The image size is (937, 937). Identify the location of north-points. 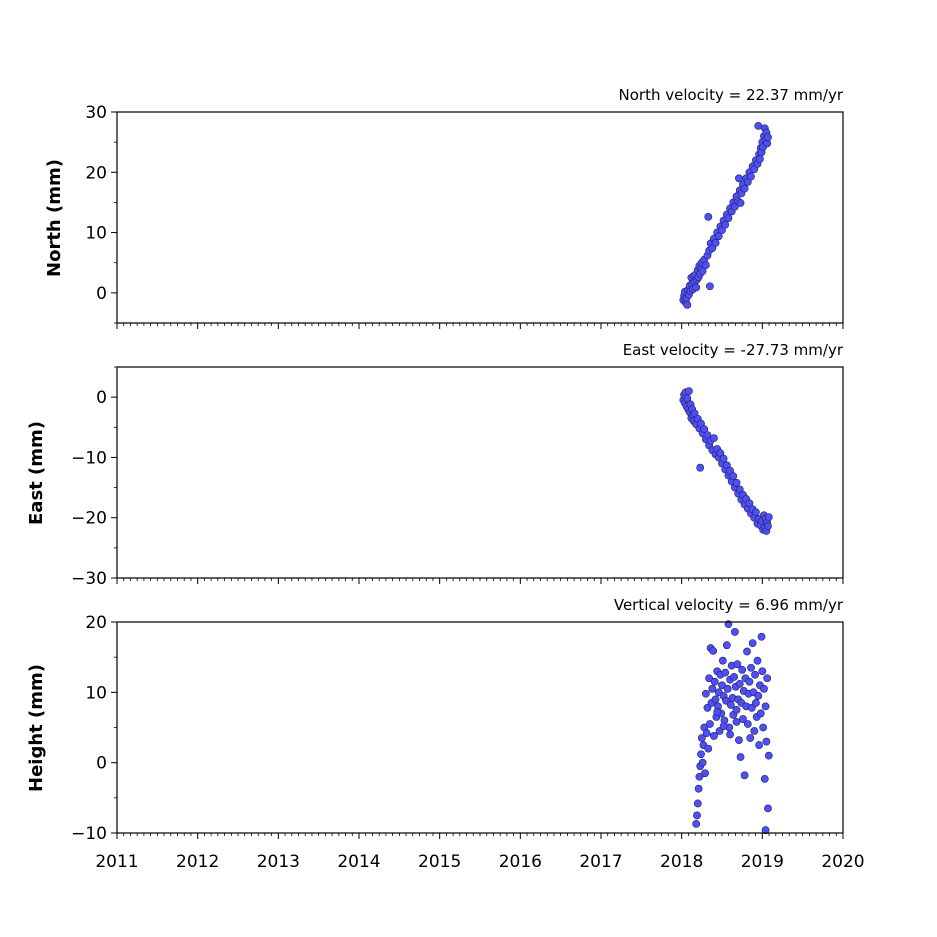
(725, 215).